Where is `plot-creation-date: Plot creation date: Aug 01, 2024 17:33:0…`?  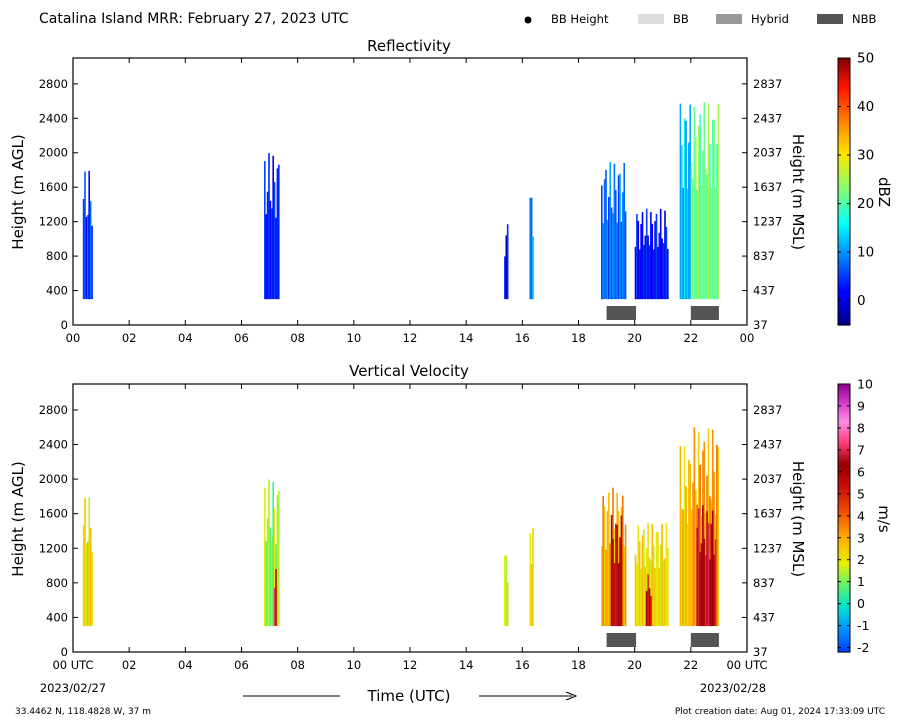
plot-creation-date: Plot creation date: Aug 01, 2024 17:33:0… is located at coordinates (780, 712).